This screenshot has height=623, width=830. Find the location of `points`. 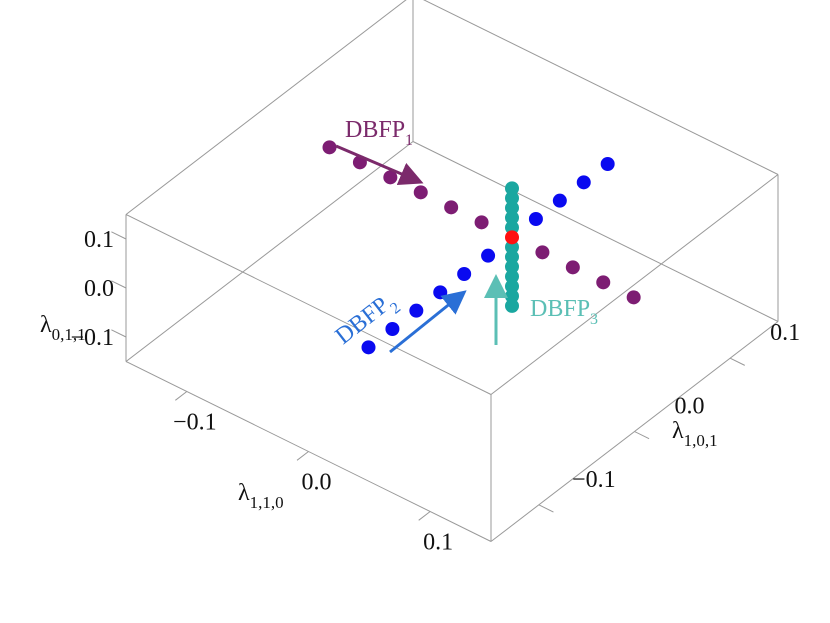

points is located at coordinates (481, 247).